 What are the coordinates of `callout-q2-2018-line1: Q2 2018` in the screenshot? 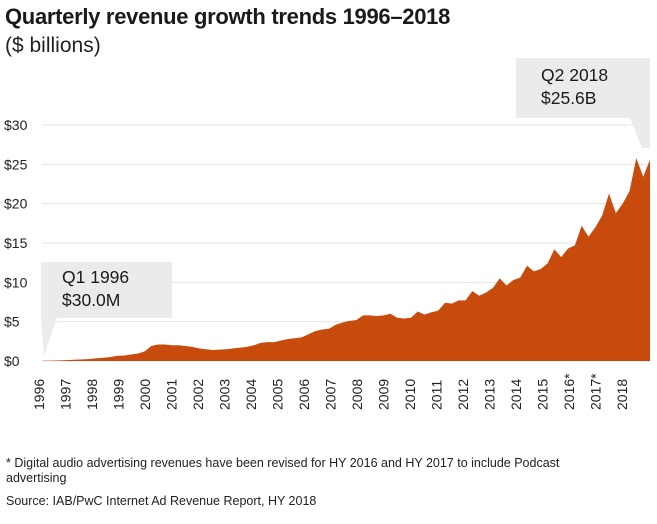 It's located at (574, 75).